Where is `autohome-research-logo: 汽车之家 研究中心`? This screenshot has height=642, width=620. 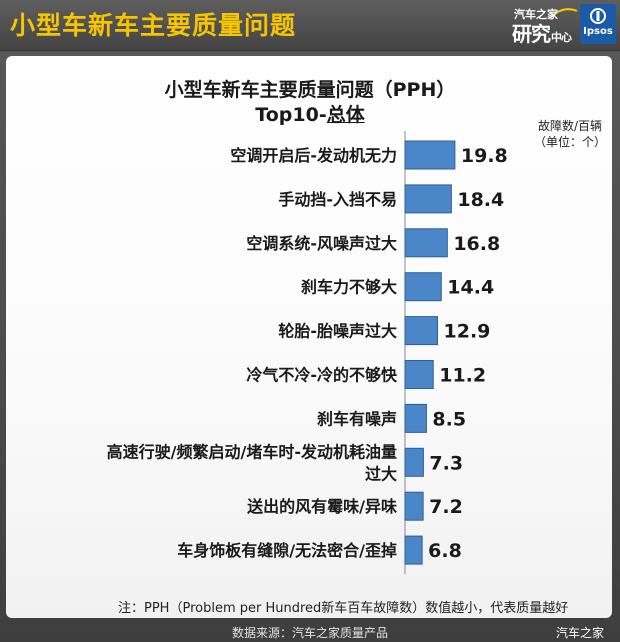
autohome-research-logo: 汽车之家 研究中心 is located at coordinates (543, 25).